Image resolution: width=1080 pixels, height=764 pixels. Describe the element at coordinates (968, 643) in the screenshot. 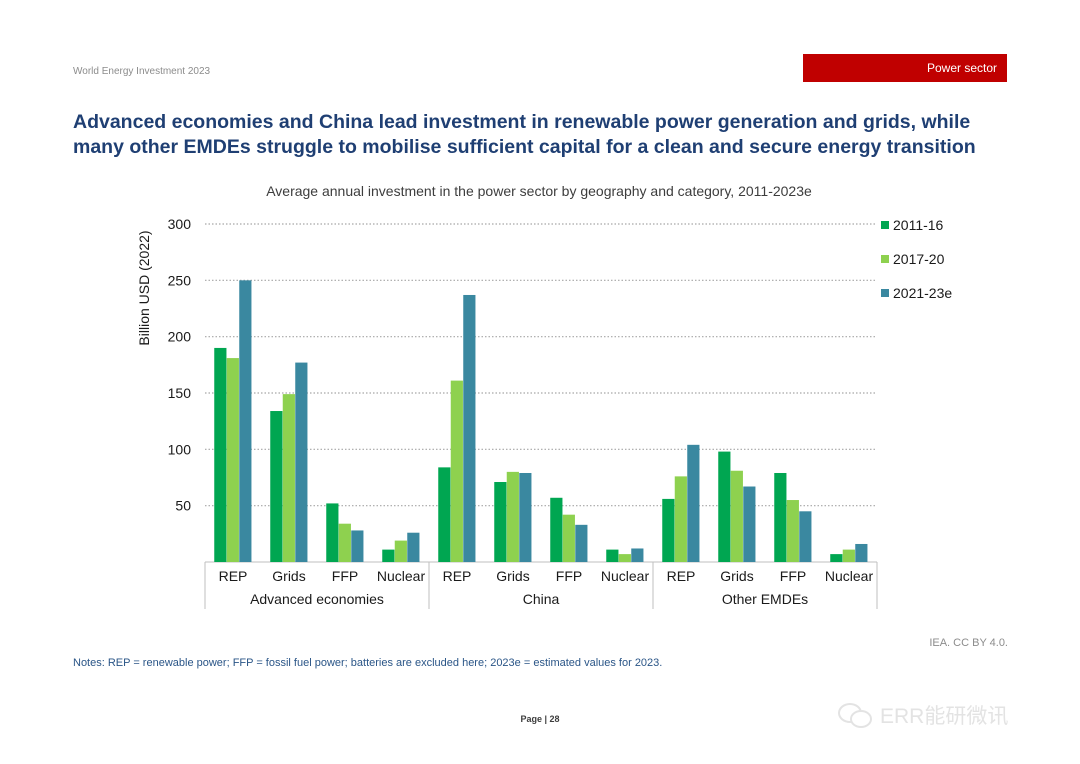

I see `credit: IEA. CC BY 4.0.` at that location.